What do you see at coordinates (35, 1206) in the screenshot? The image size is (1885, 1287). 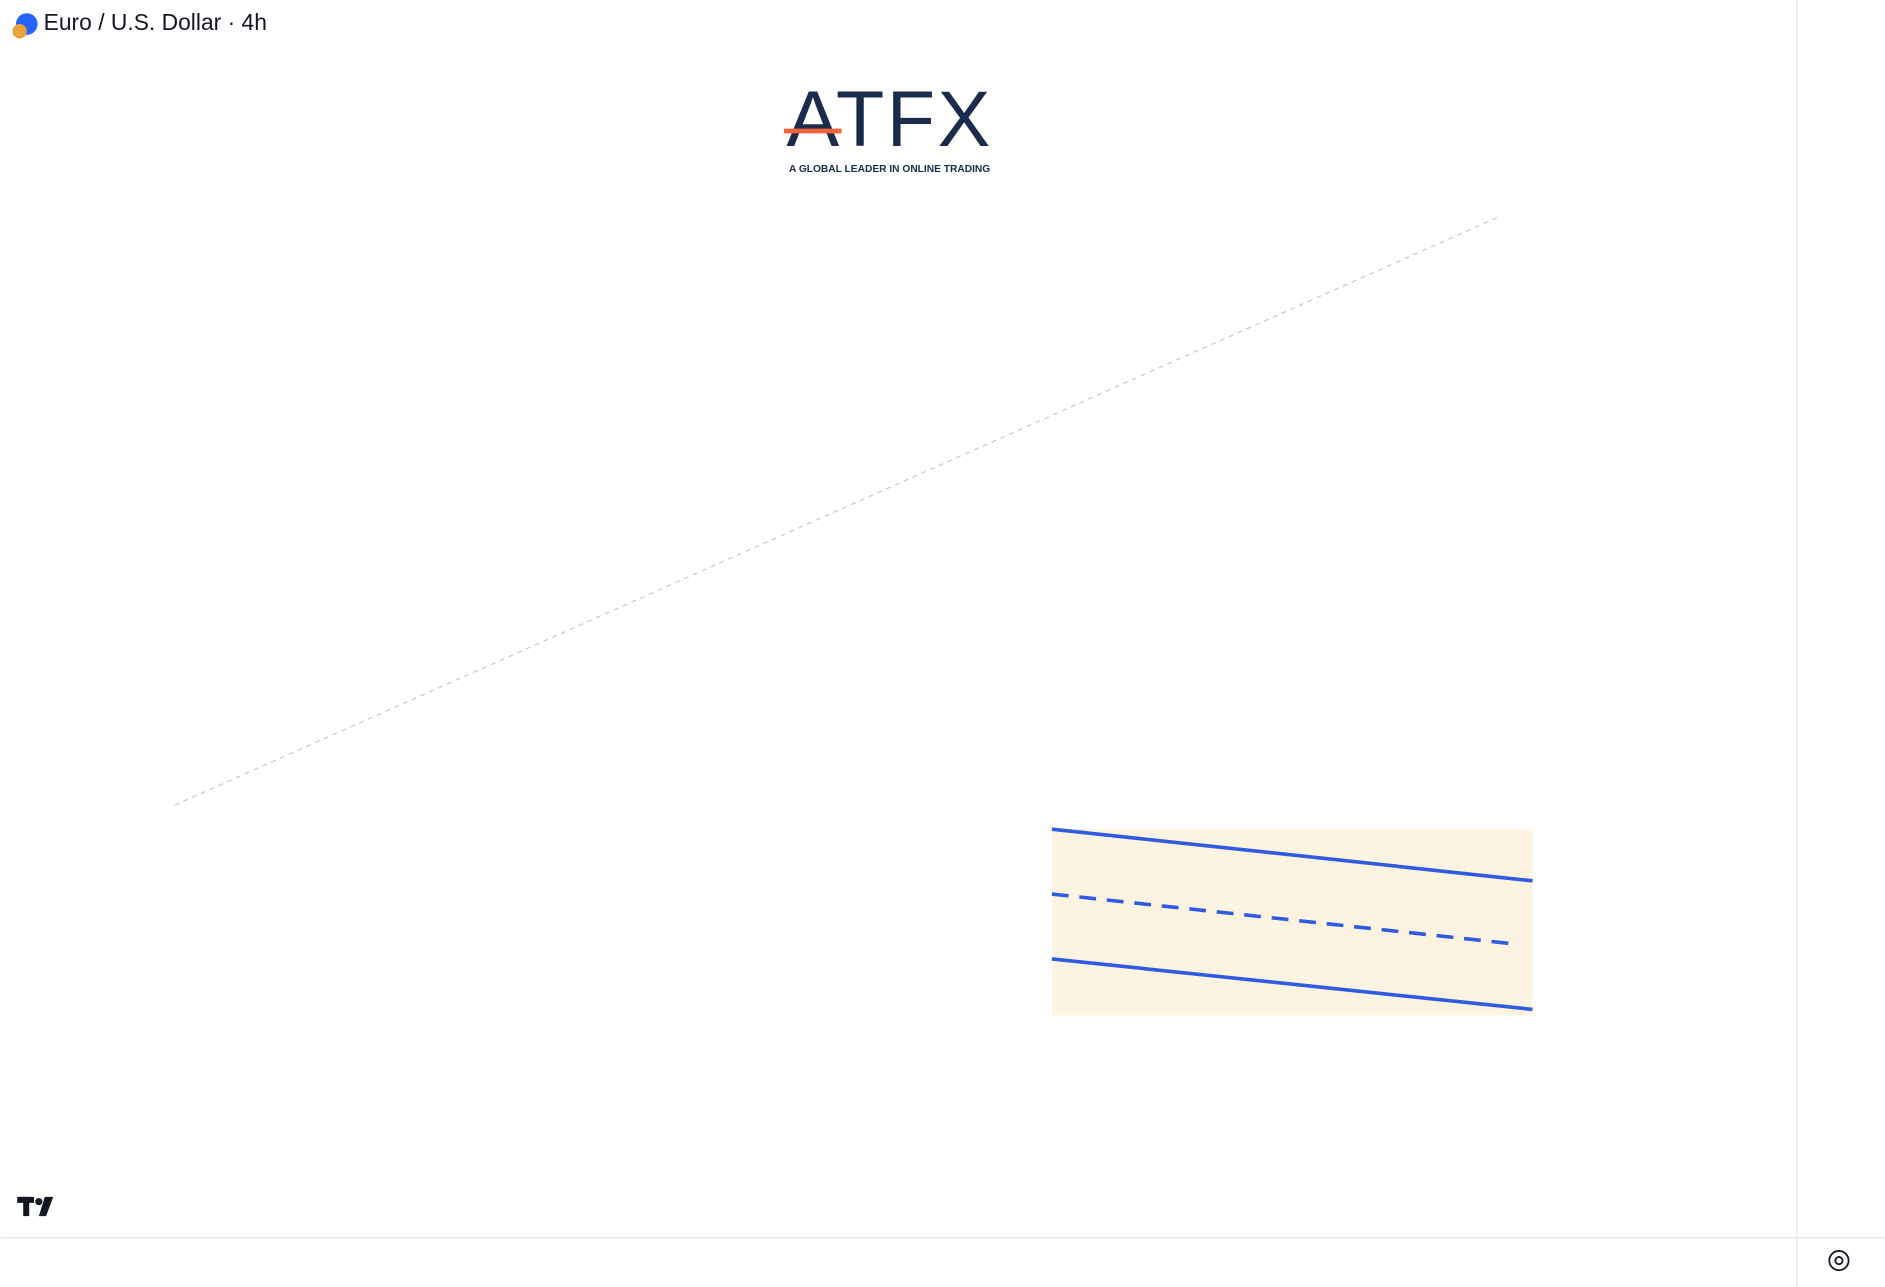 I see `tradingview-logo` at bounding box center [35, 1206].